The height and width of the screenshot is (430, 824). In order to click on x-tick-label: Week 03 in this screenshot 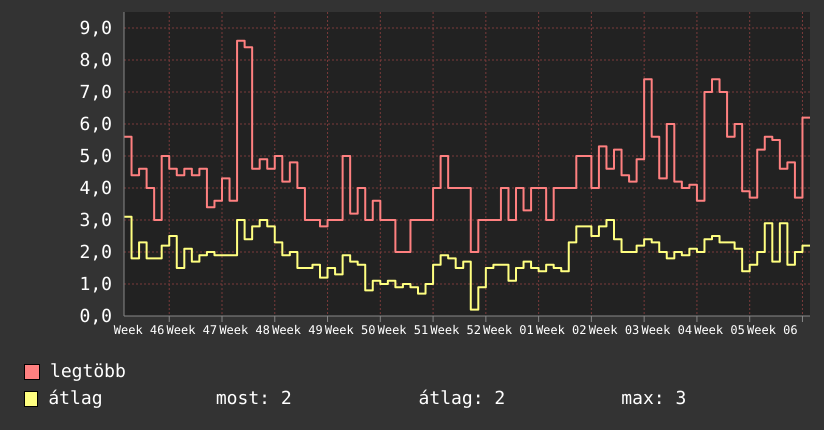, I will do `click(614, 330)`.